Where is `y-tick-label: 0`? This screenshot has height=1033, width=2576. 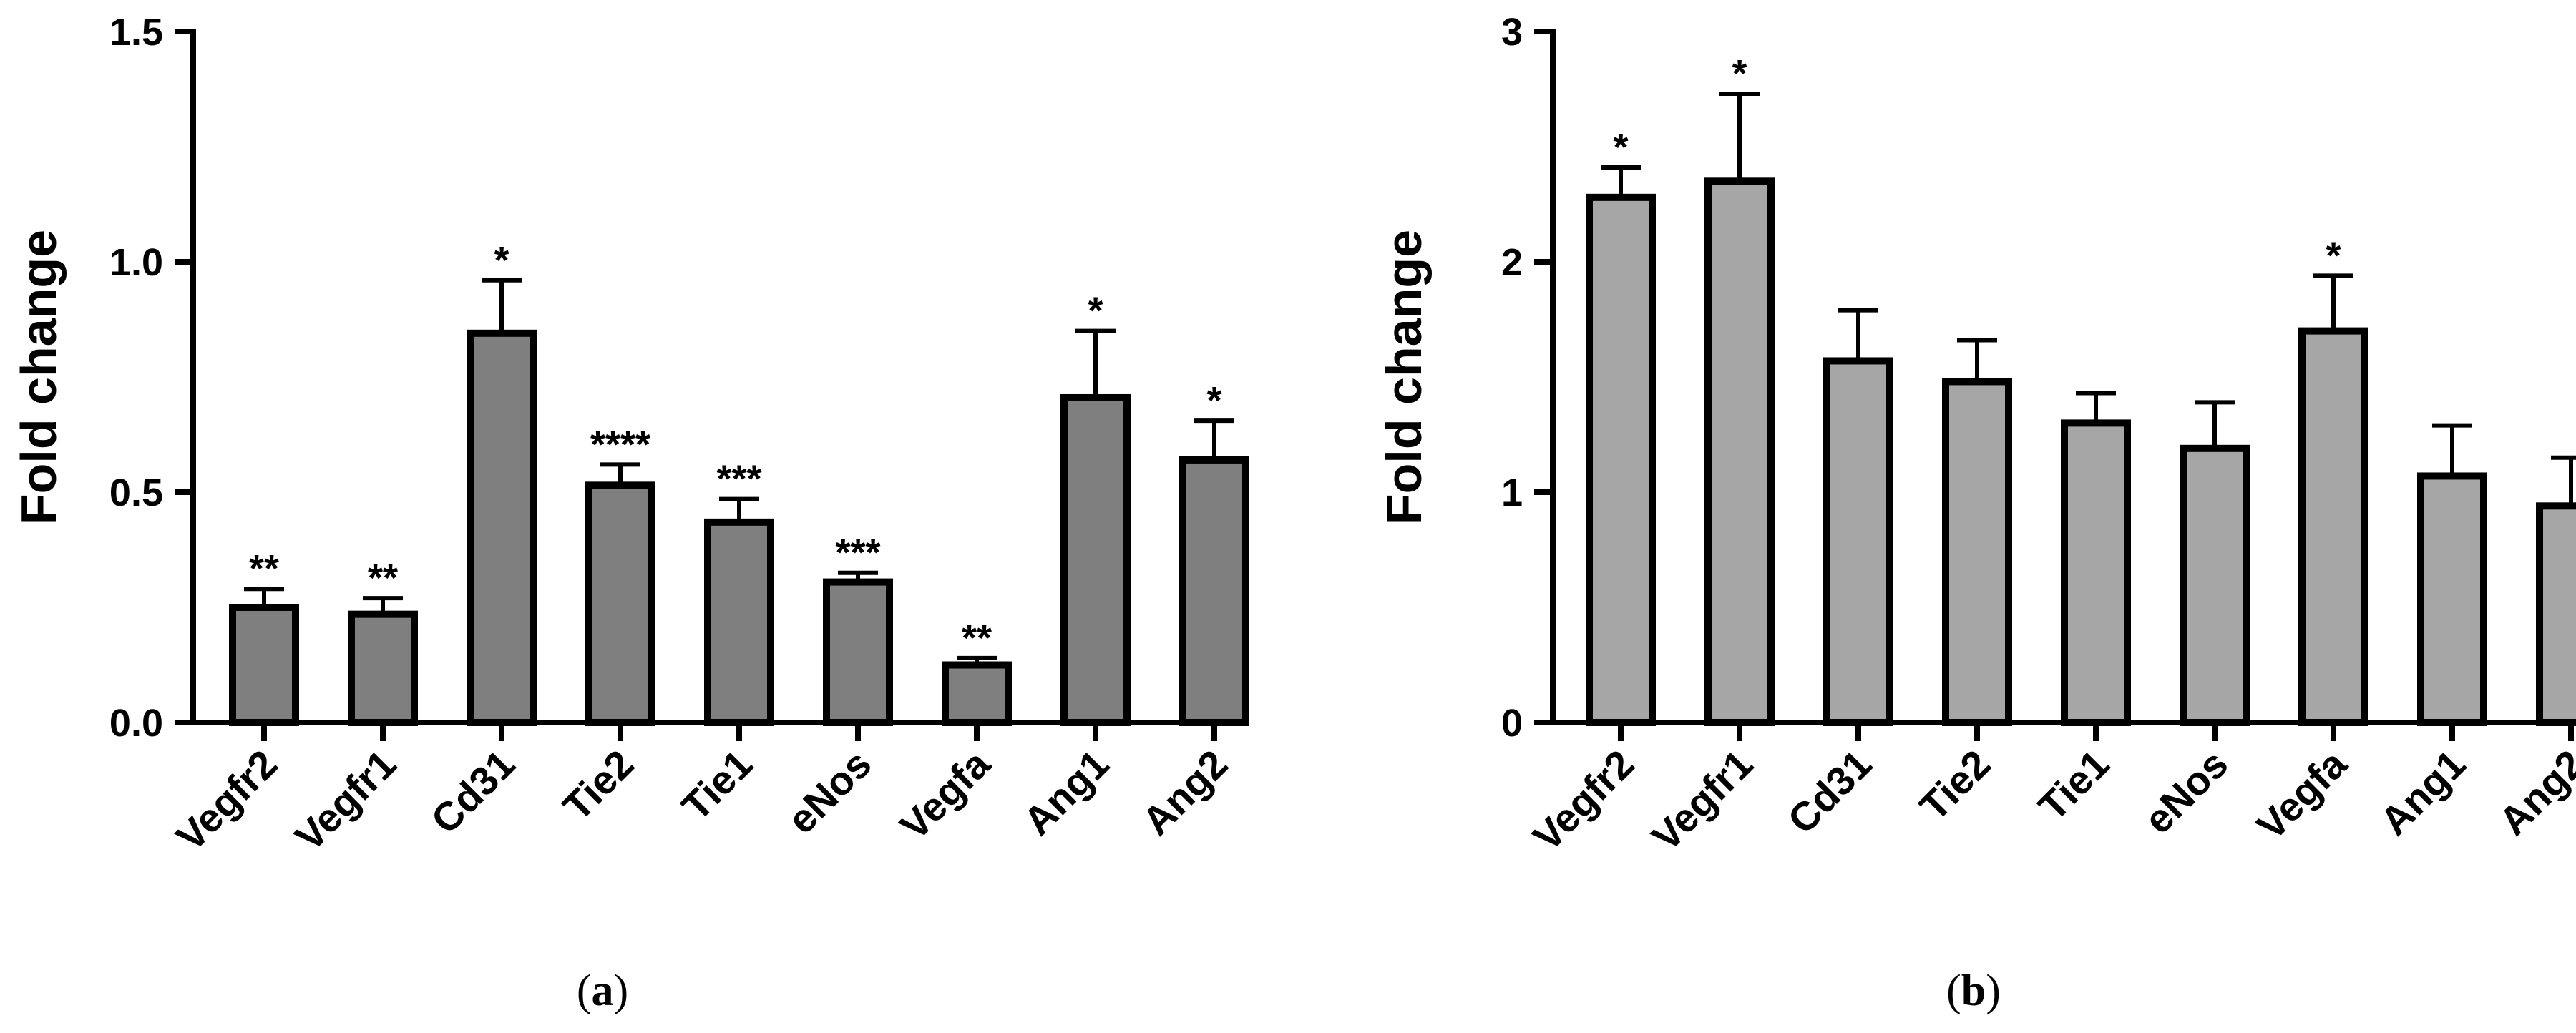
y-tick-label: 0 is located at coordinates (1512, 723).